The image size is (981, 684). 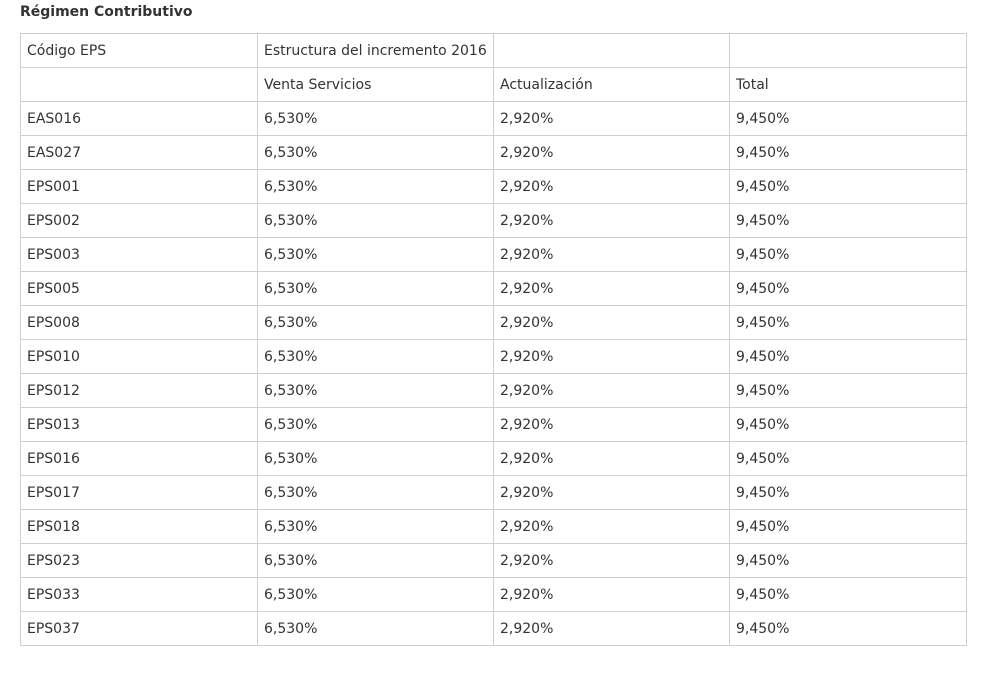 What do you see at coordinates (139, 628) in the screenshot?
I see `cell-eps-code: EPS037` at bounding box center [139, 628].